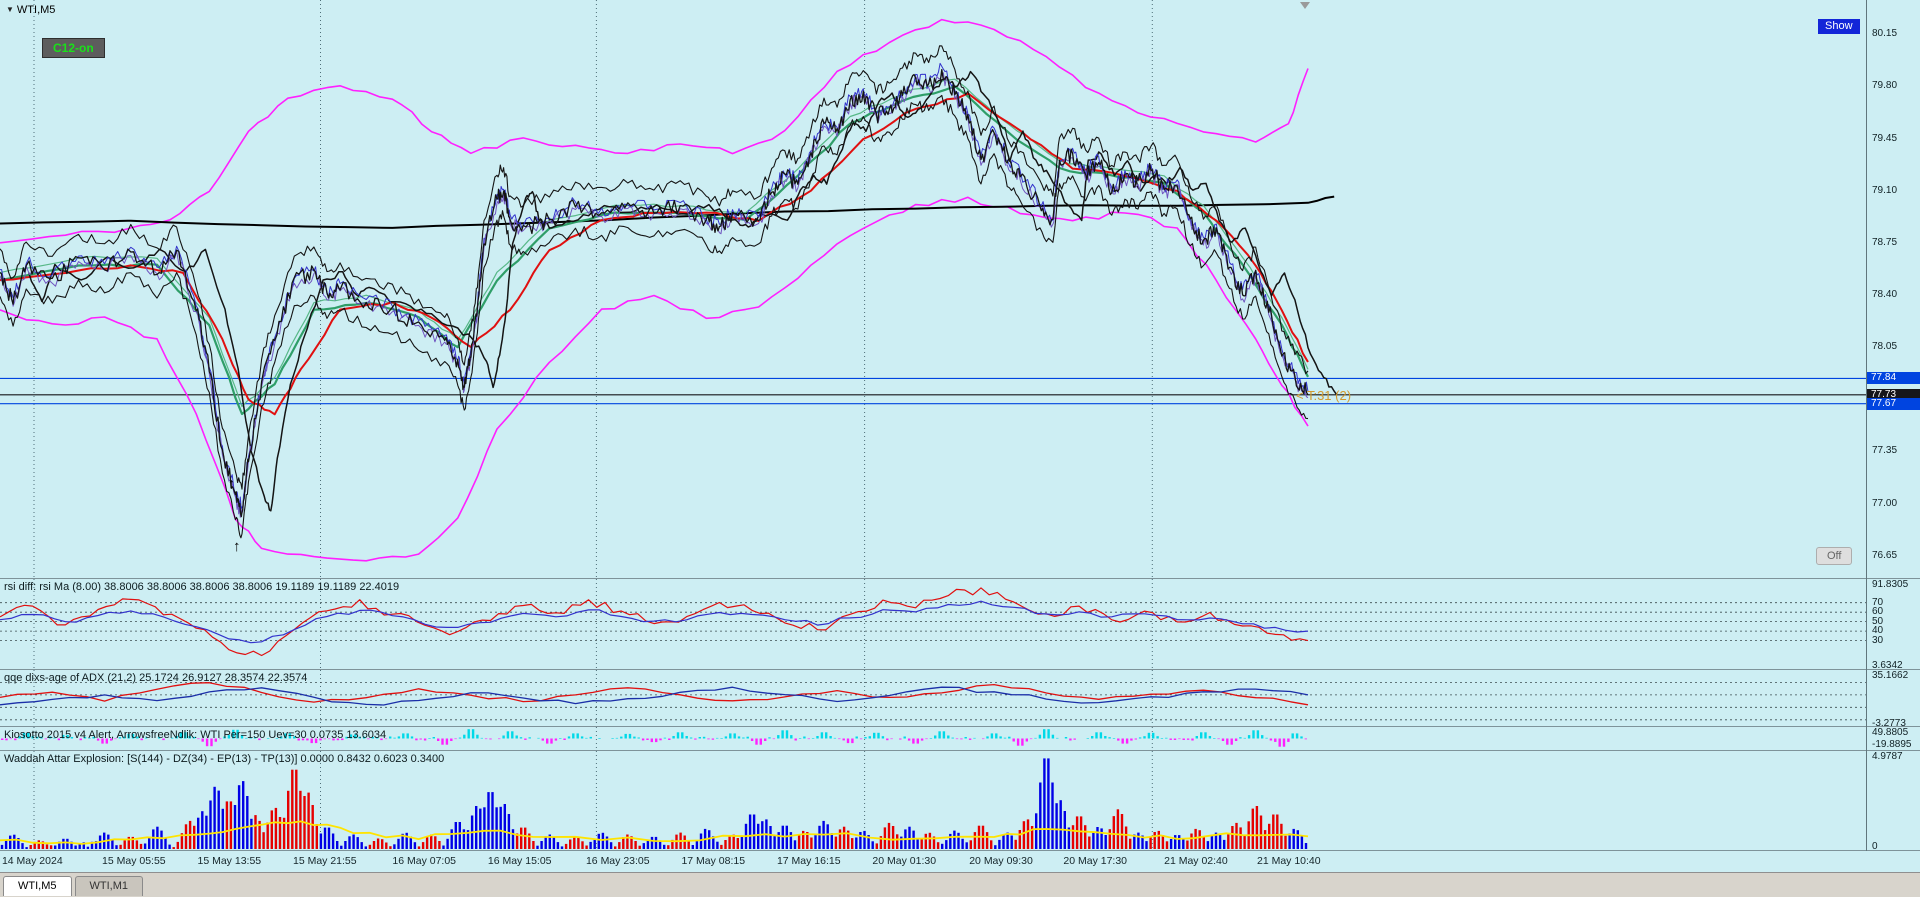  What do you see at coordinates (1324, 395) in the screenshot?
I see `trade-annotation: < T:31 (2)` at bounding box center [1324, 395].